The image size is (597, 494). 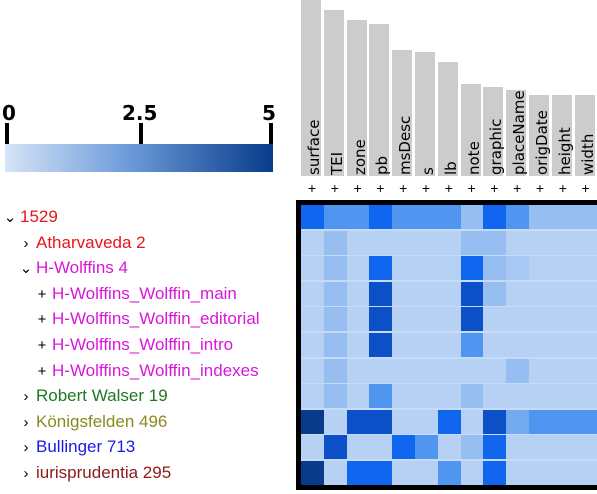 I want to click on column-header-label: s, so click(x=428, y=171).